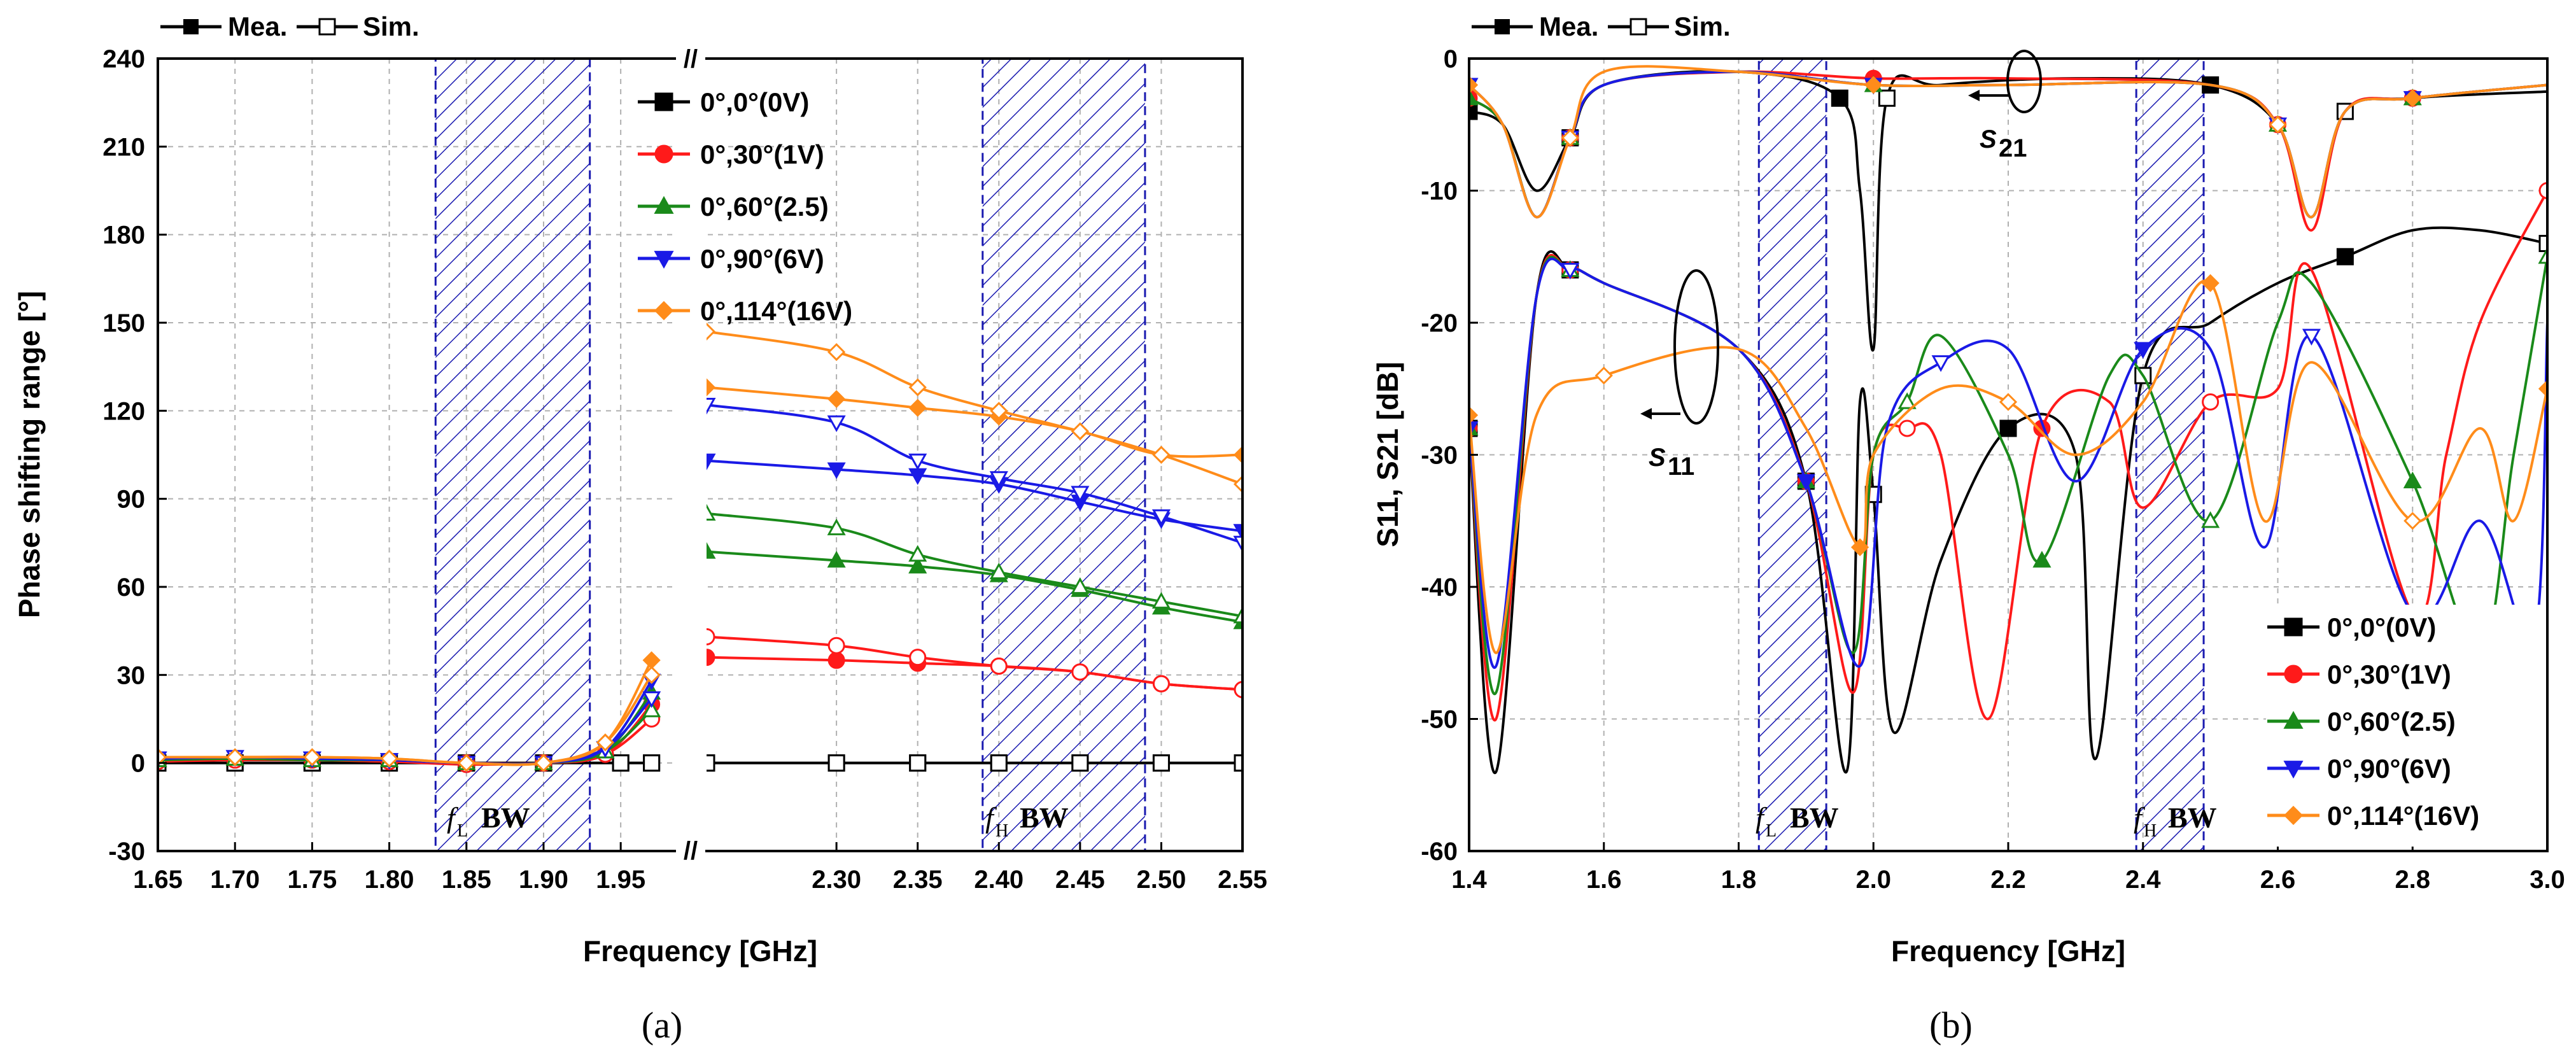 This screenshot has width=2576, height=1056. What do you see at coordinates (1080, 880) in the screenshot?
I see `x-tick-label-a: 2.45` at bounding box center [1080, 880].